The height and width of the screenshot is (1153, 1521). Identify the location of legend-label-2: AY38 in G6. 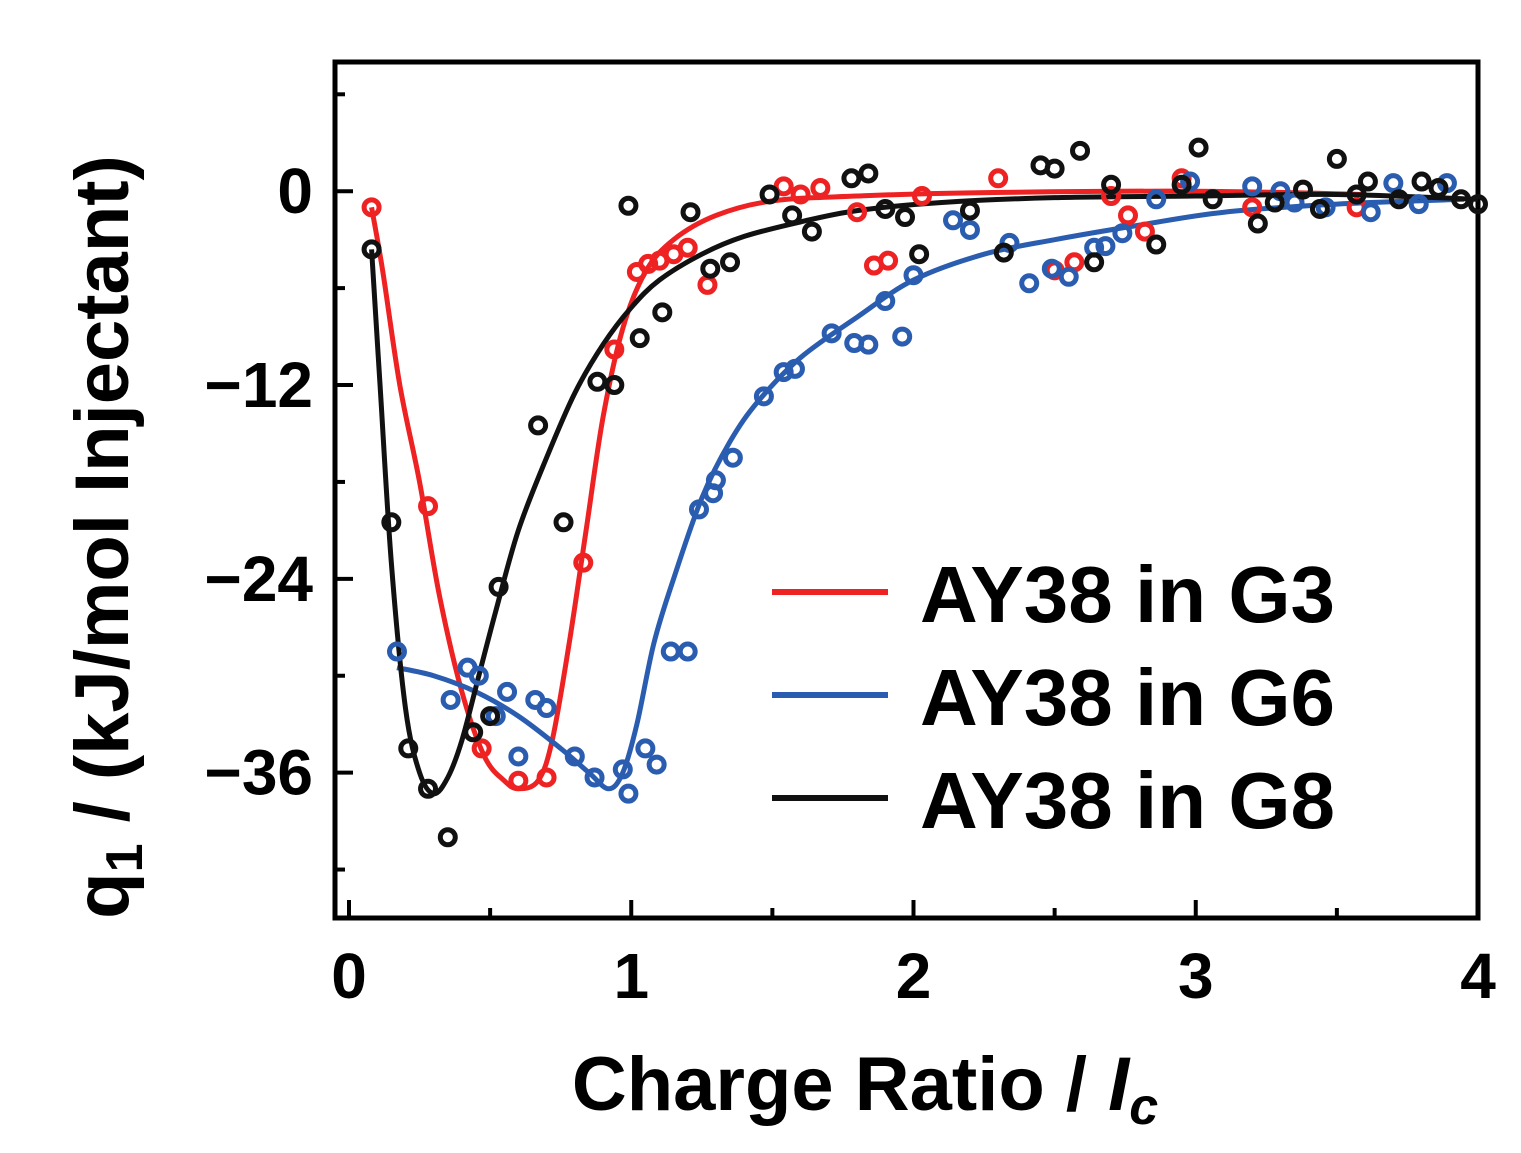
(1127, 697).